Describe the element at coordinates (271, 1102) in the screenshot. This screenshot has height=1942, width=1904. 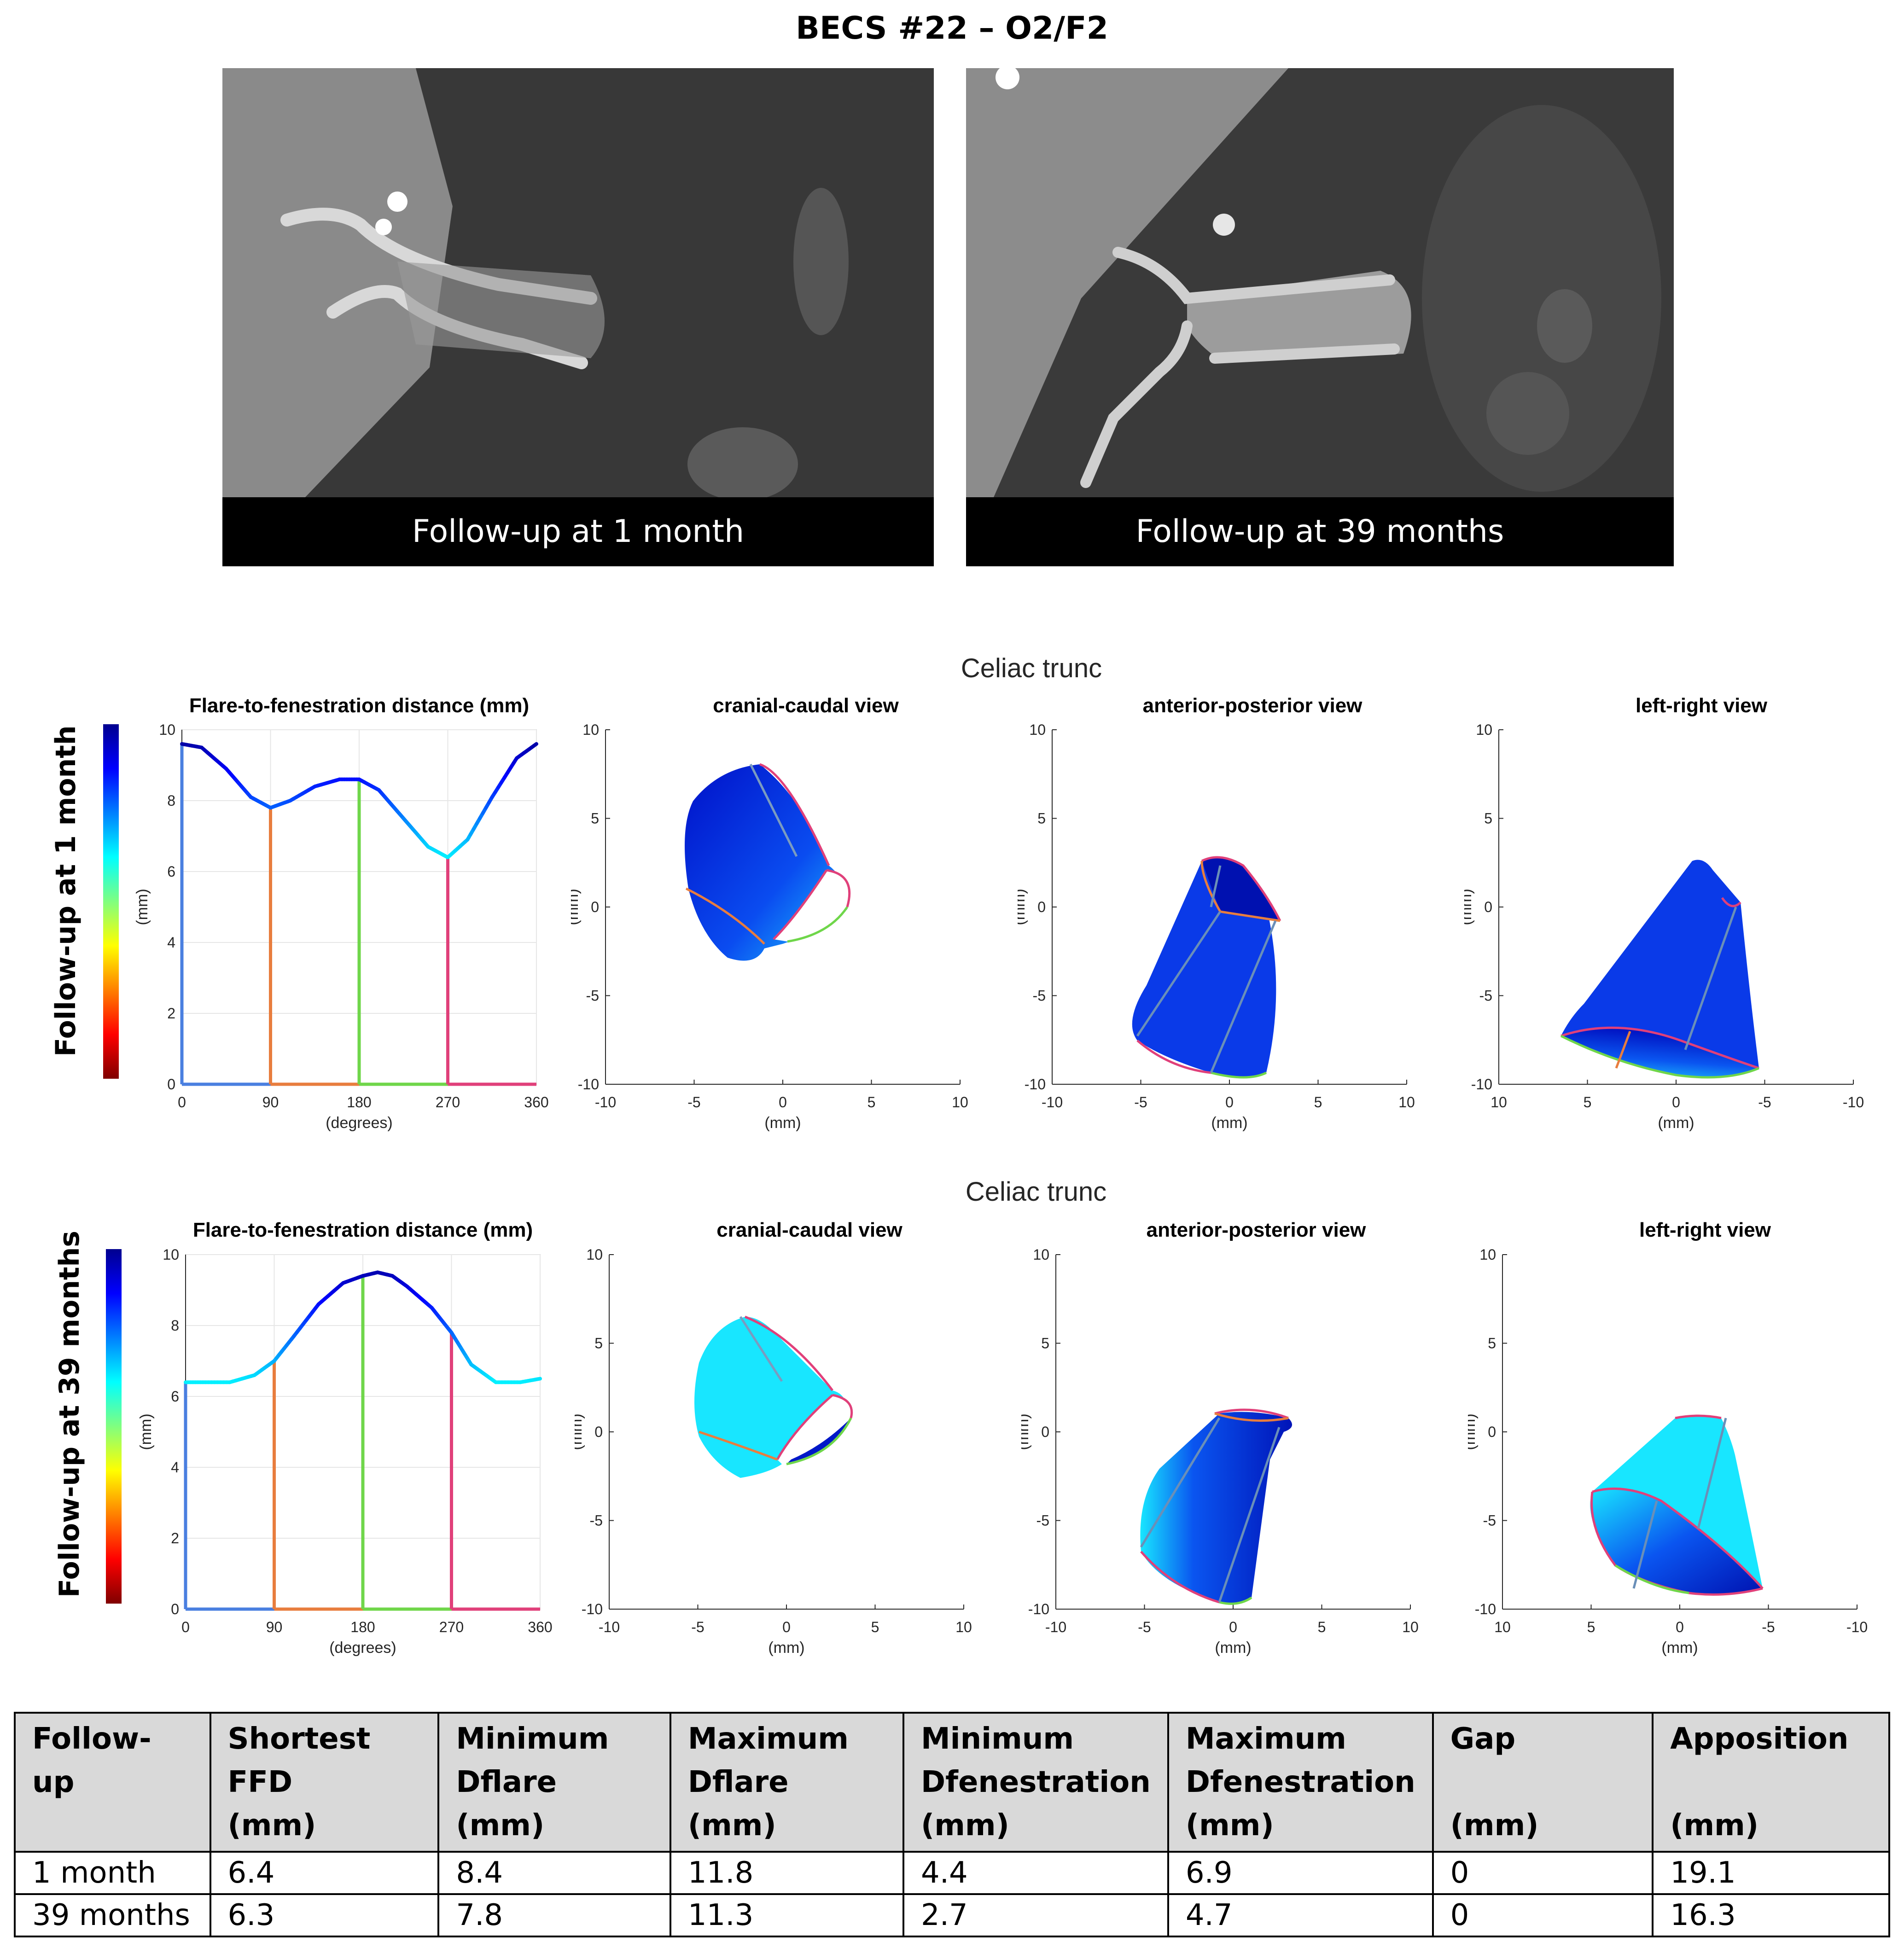
I see `x-tick-label: 90` at that location.